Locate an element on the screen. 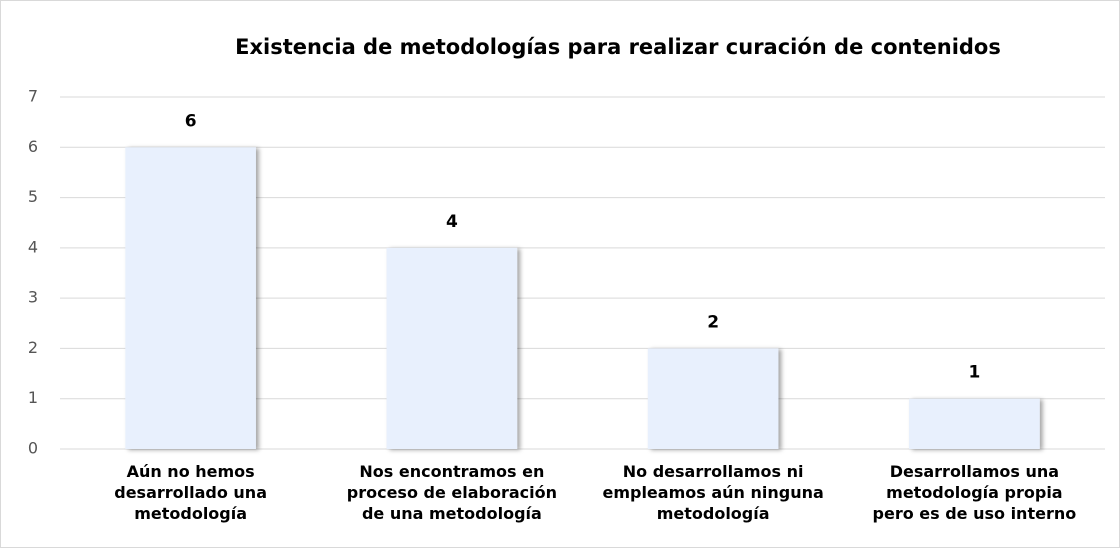 Image resolution: width=1120 pixels, height=548 pixels. value-label: 6 is located at coordinates (191, 121).